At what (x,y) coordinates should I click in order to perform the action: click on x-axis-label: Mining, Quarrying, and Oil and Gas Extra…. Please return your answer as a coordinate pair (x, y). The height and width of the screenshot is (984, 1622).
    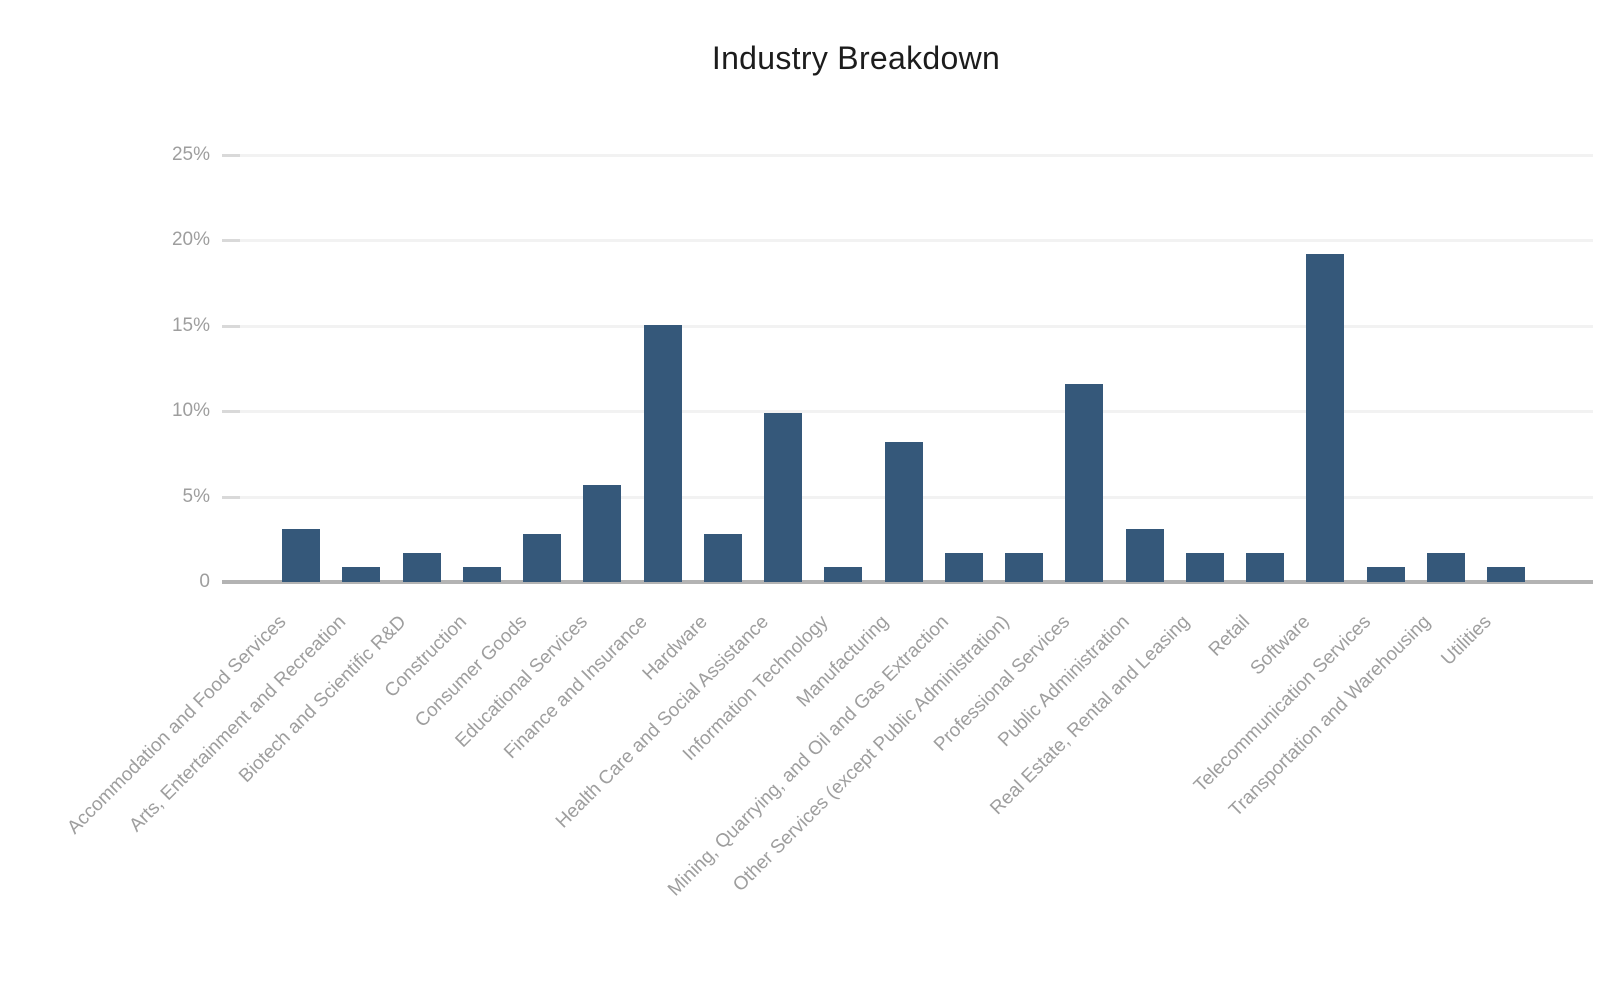
    Looking at the image, I should click on (809, 756).